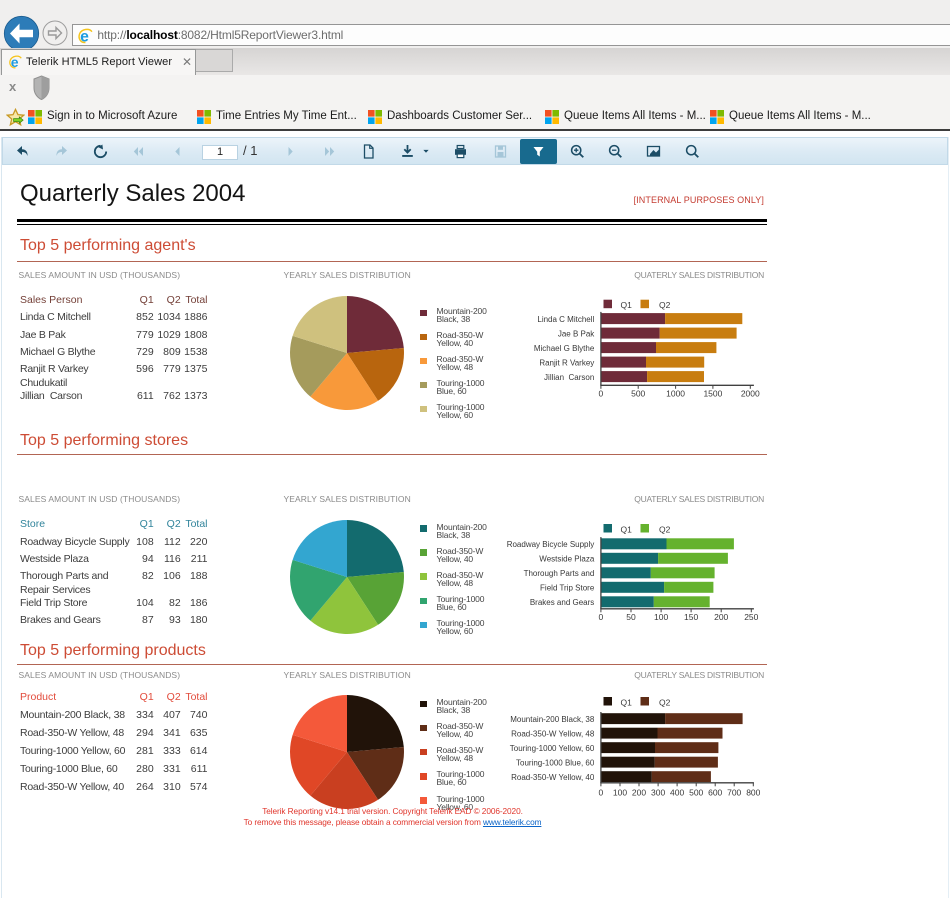 This screenshot has width=950, height=898. I want to click on svg-text: 50, so click(631, 617).